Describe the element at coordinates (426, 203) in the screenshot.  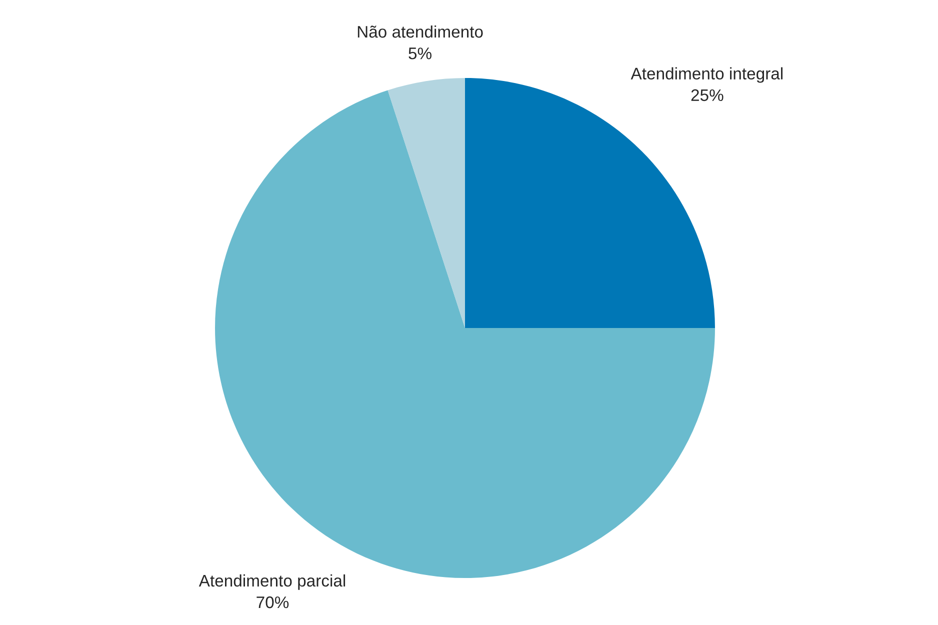
I see `pie-slice` at that location.